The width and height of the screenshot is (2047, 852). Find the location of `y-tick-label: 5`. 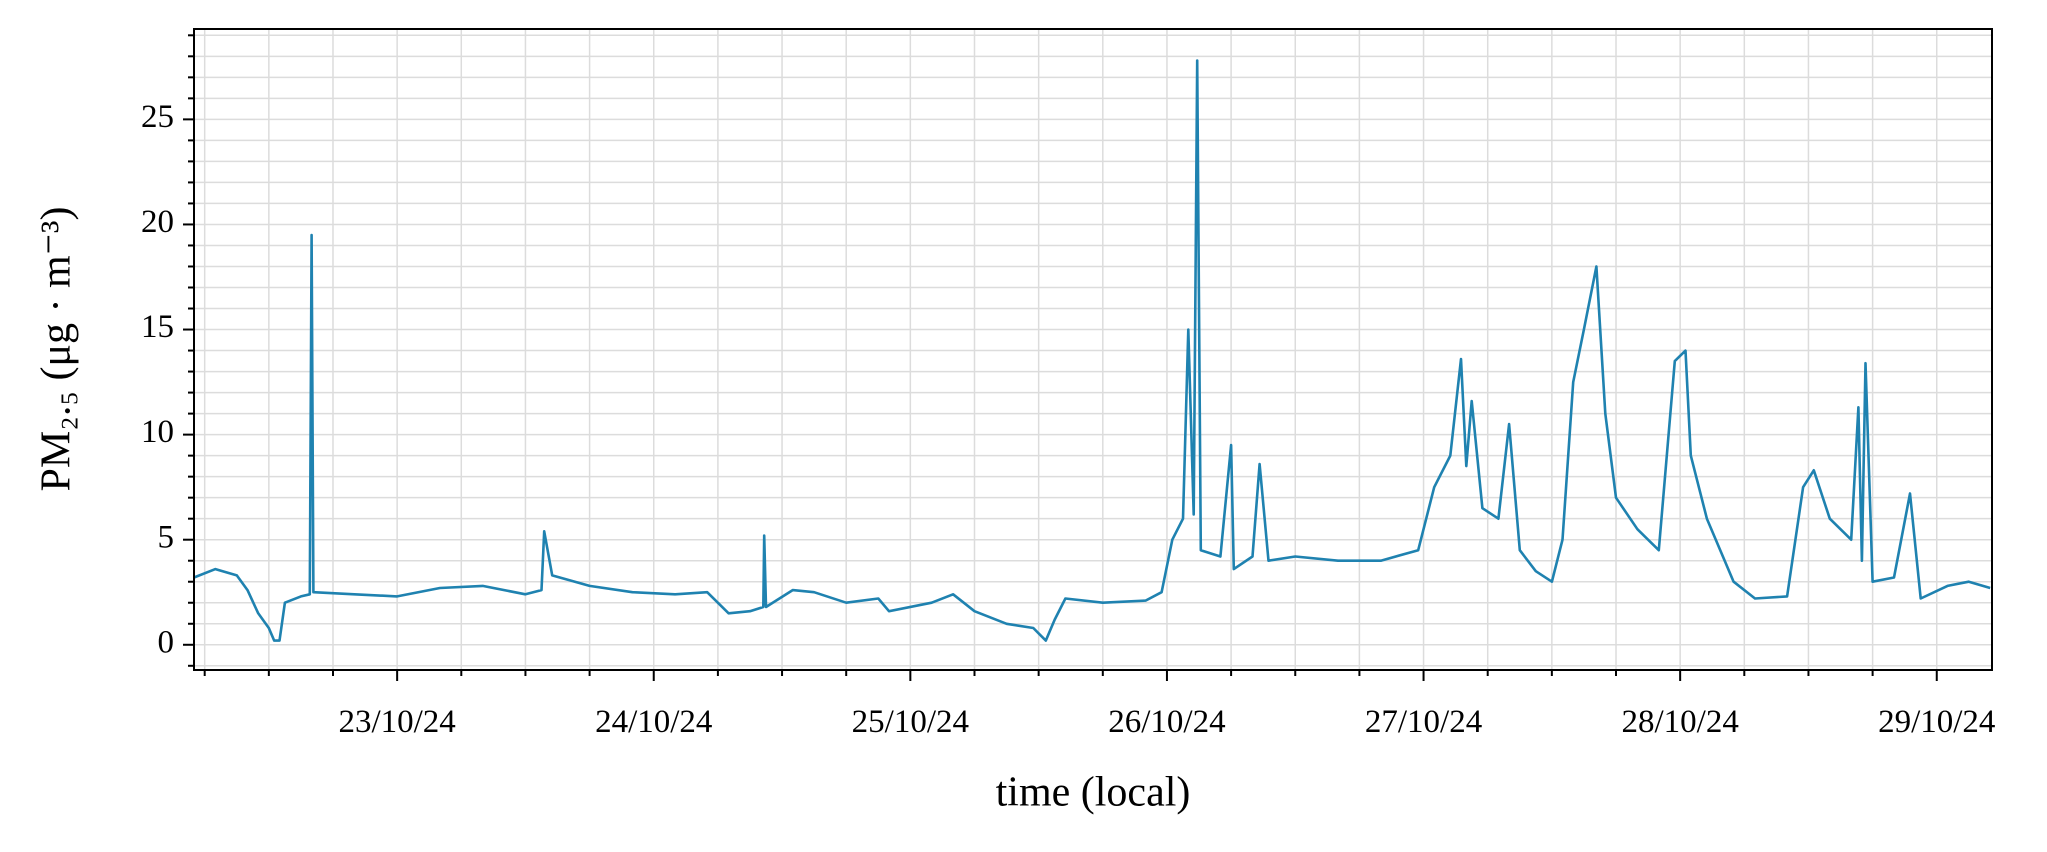

y-tick-label: 5 is located at coordinates (166, 537).